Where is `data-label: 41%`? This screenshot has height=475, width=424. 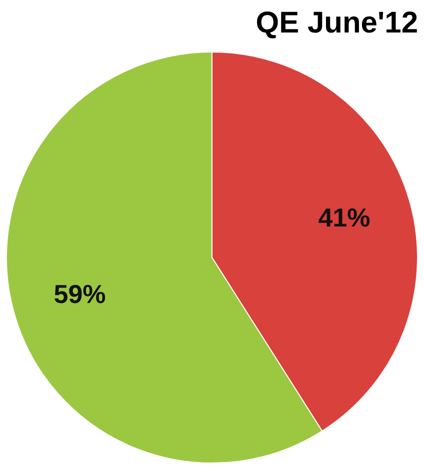
data-label: 41% is located at coordinates (344, 217).